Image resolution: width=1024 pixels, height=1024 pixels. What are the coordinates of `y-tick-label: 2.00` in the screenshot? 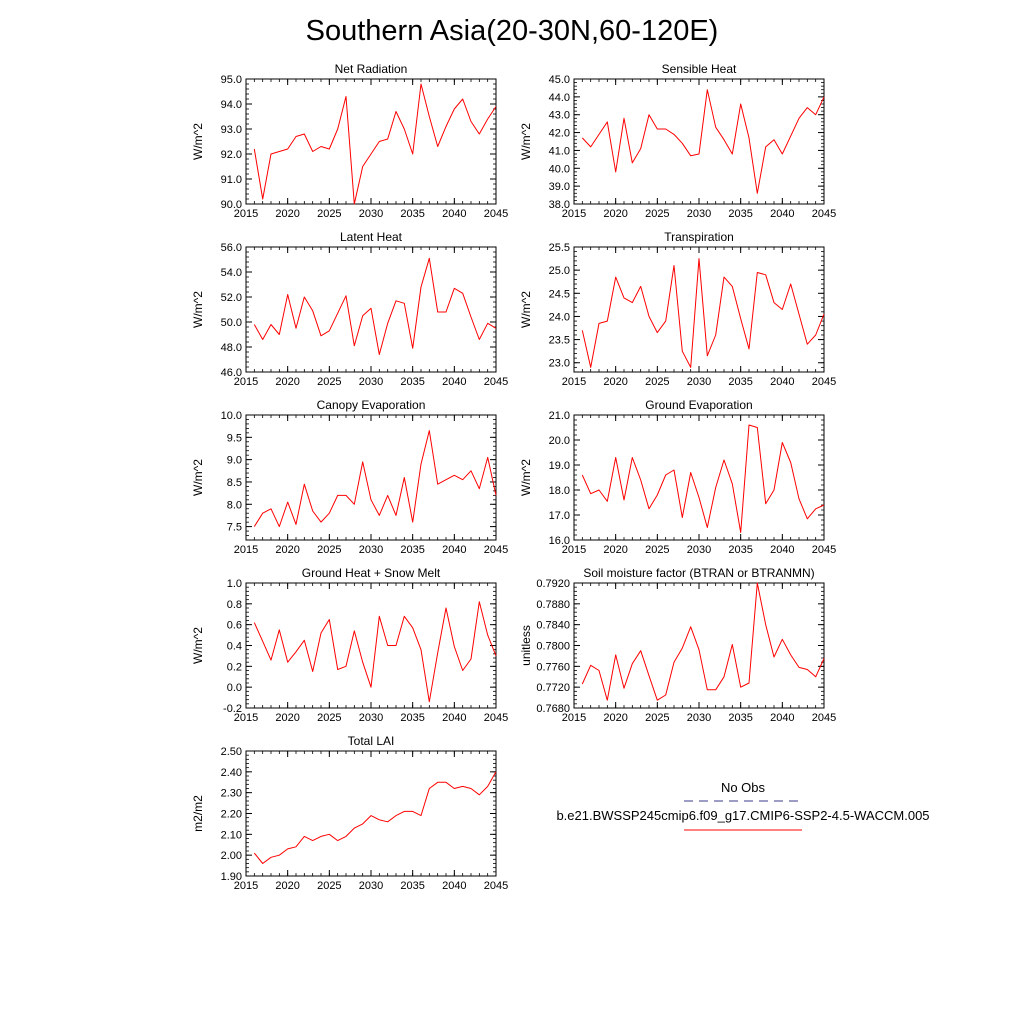 It's located at (231, 856).